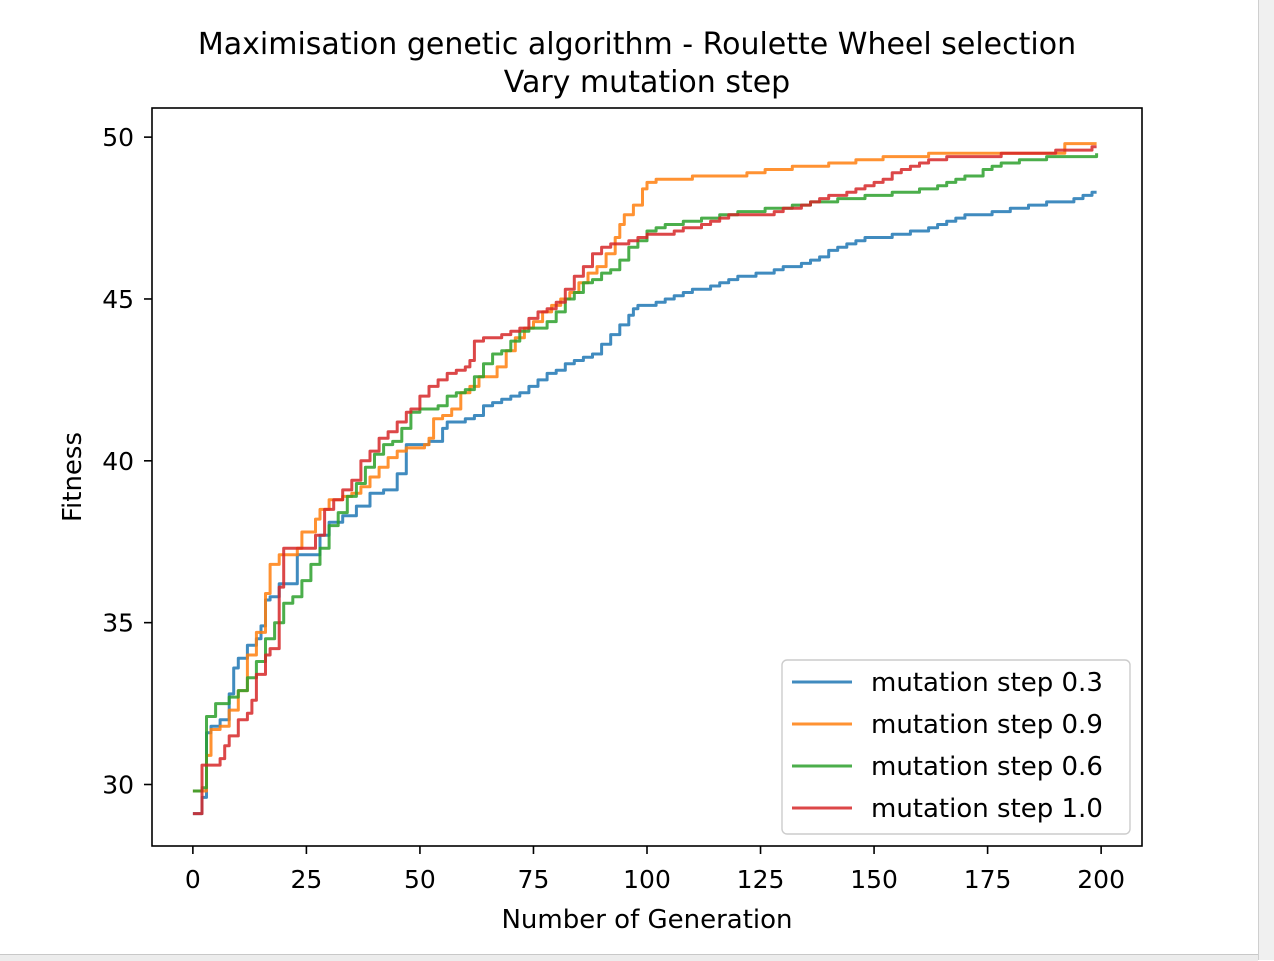 The width and height of the screenshot is (1274, 961). Describe the element at coordinates (988, 879) in the screenshot. I see `x-tick-label: 175` at that location.